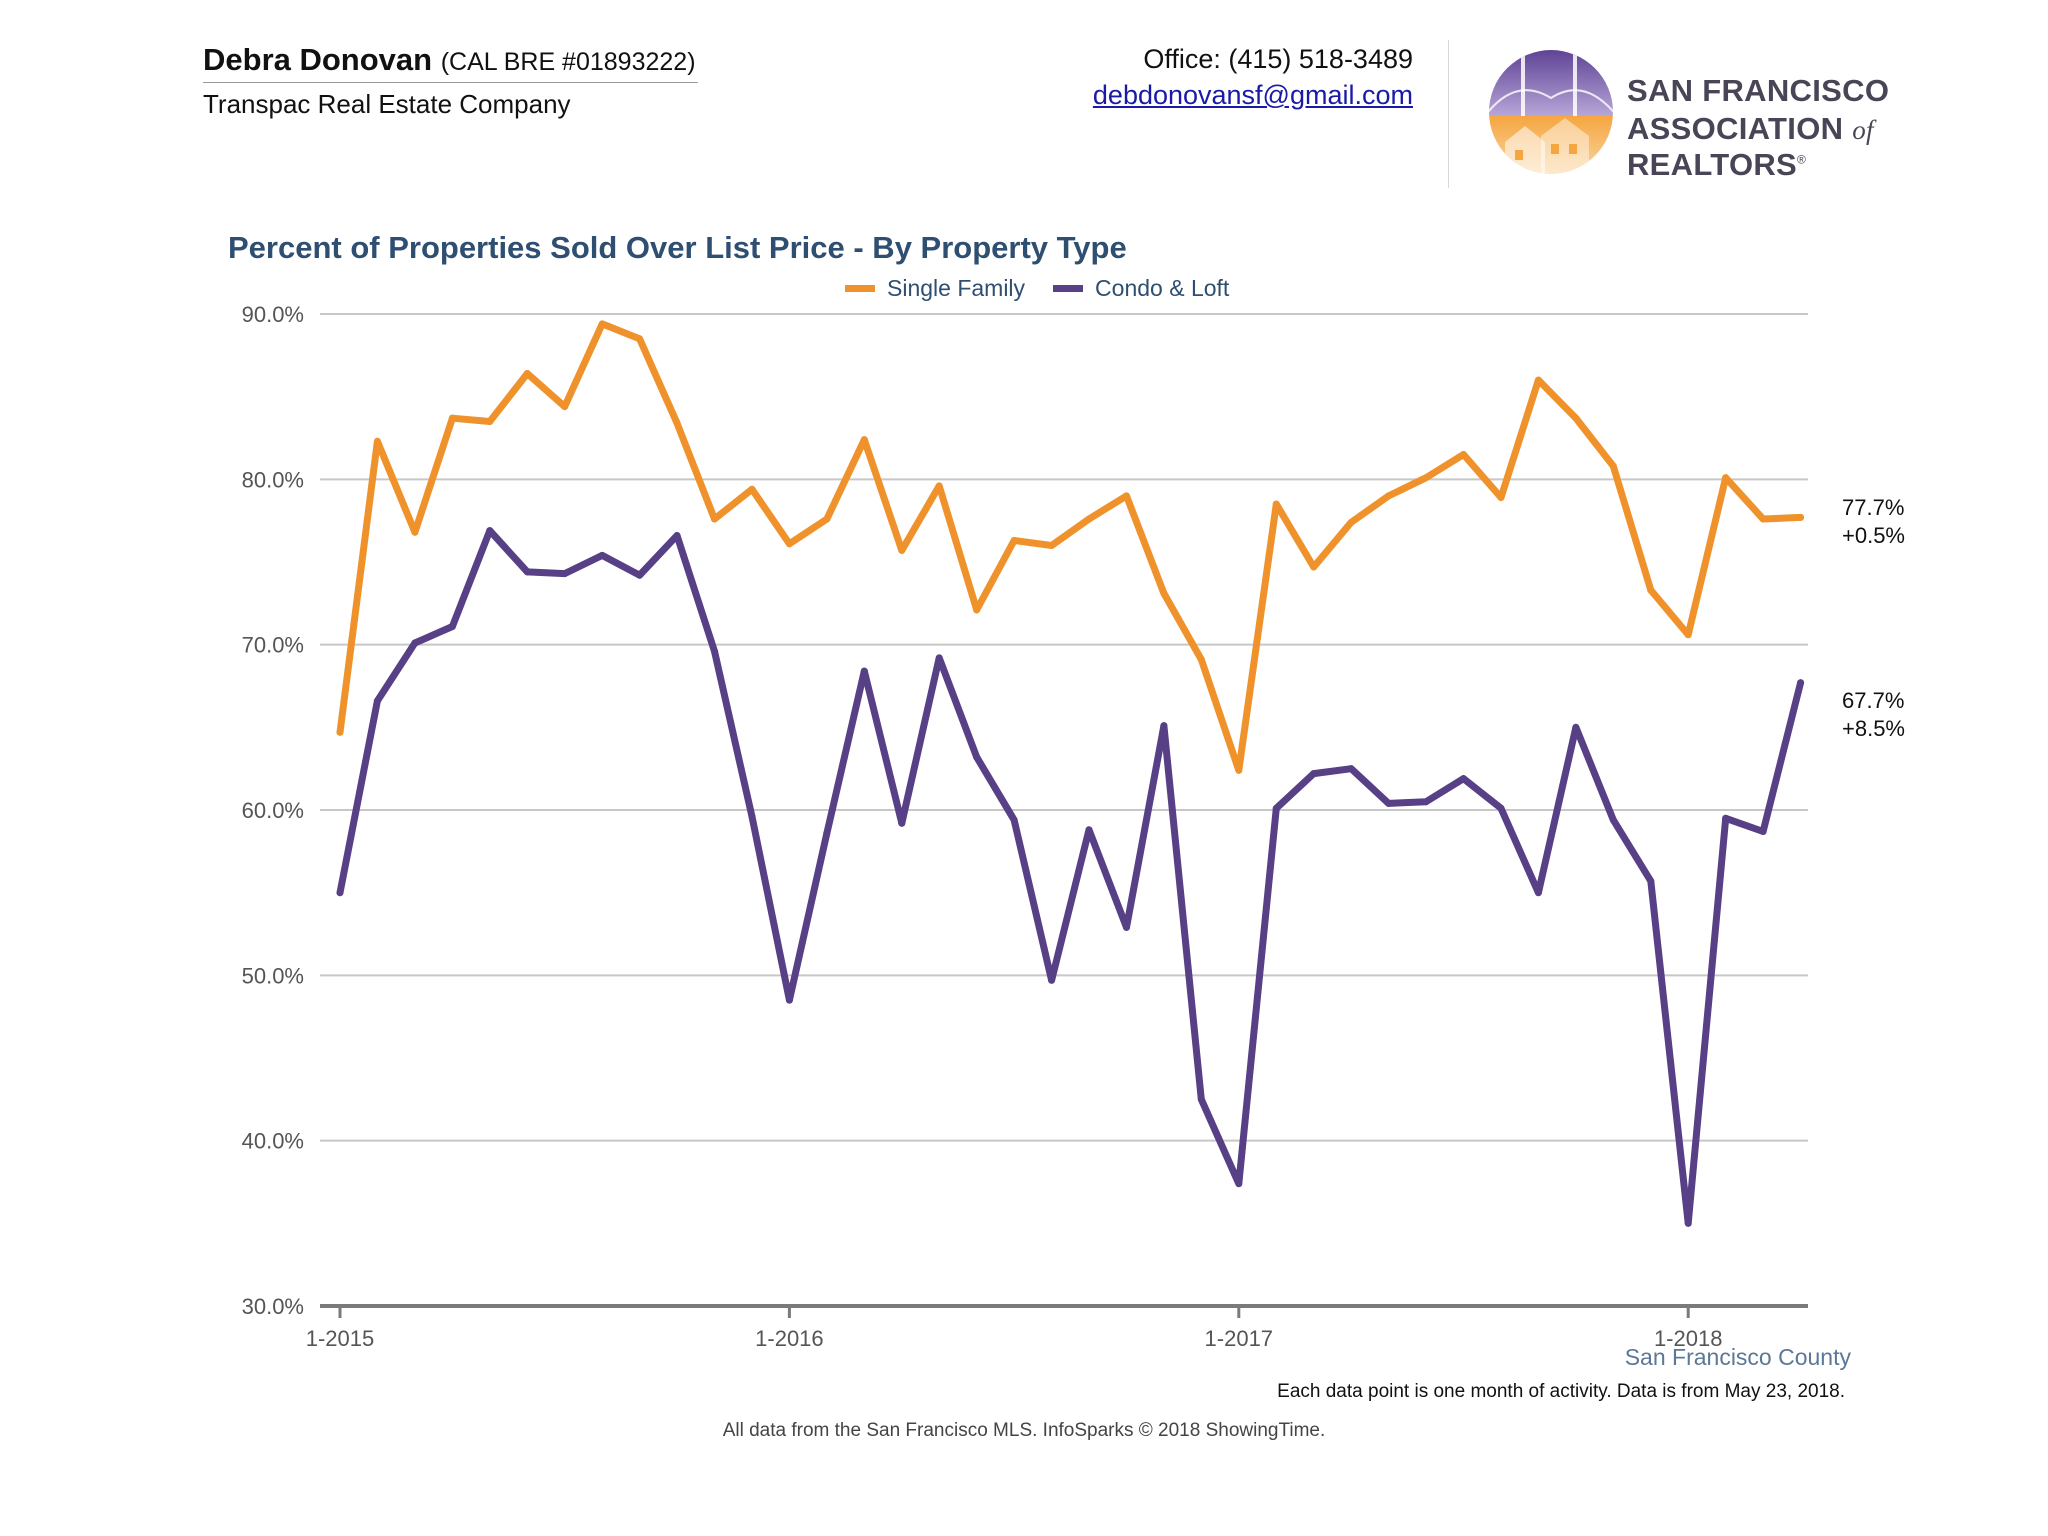  Describe the element at coordinates (1873, 507) in the screenshot. I see `end-value-label-single-family: 77.7%` at that location.